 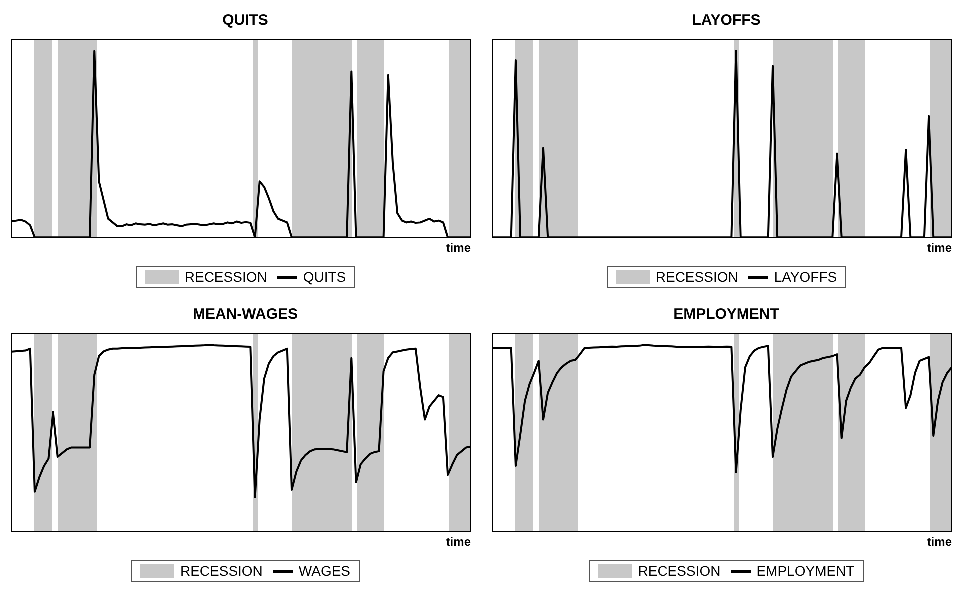 I want to click on legend-label: EMPLOYMENT, so click(x=805, y=571).